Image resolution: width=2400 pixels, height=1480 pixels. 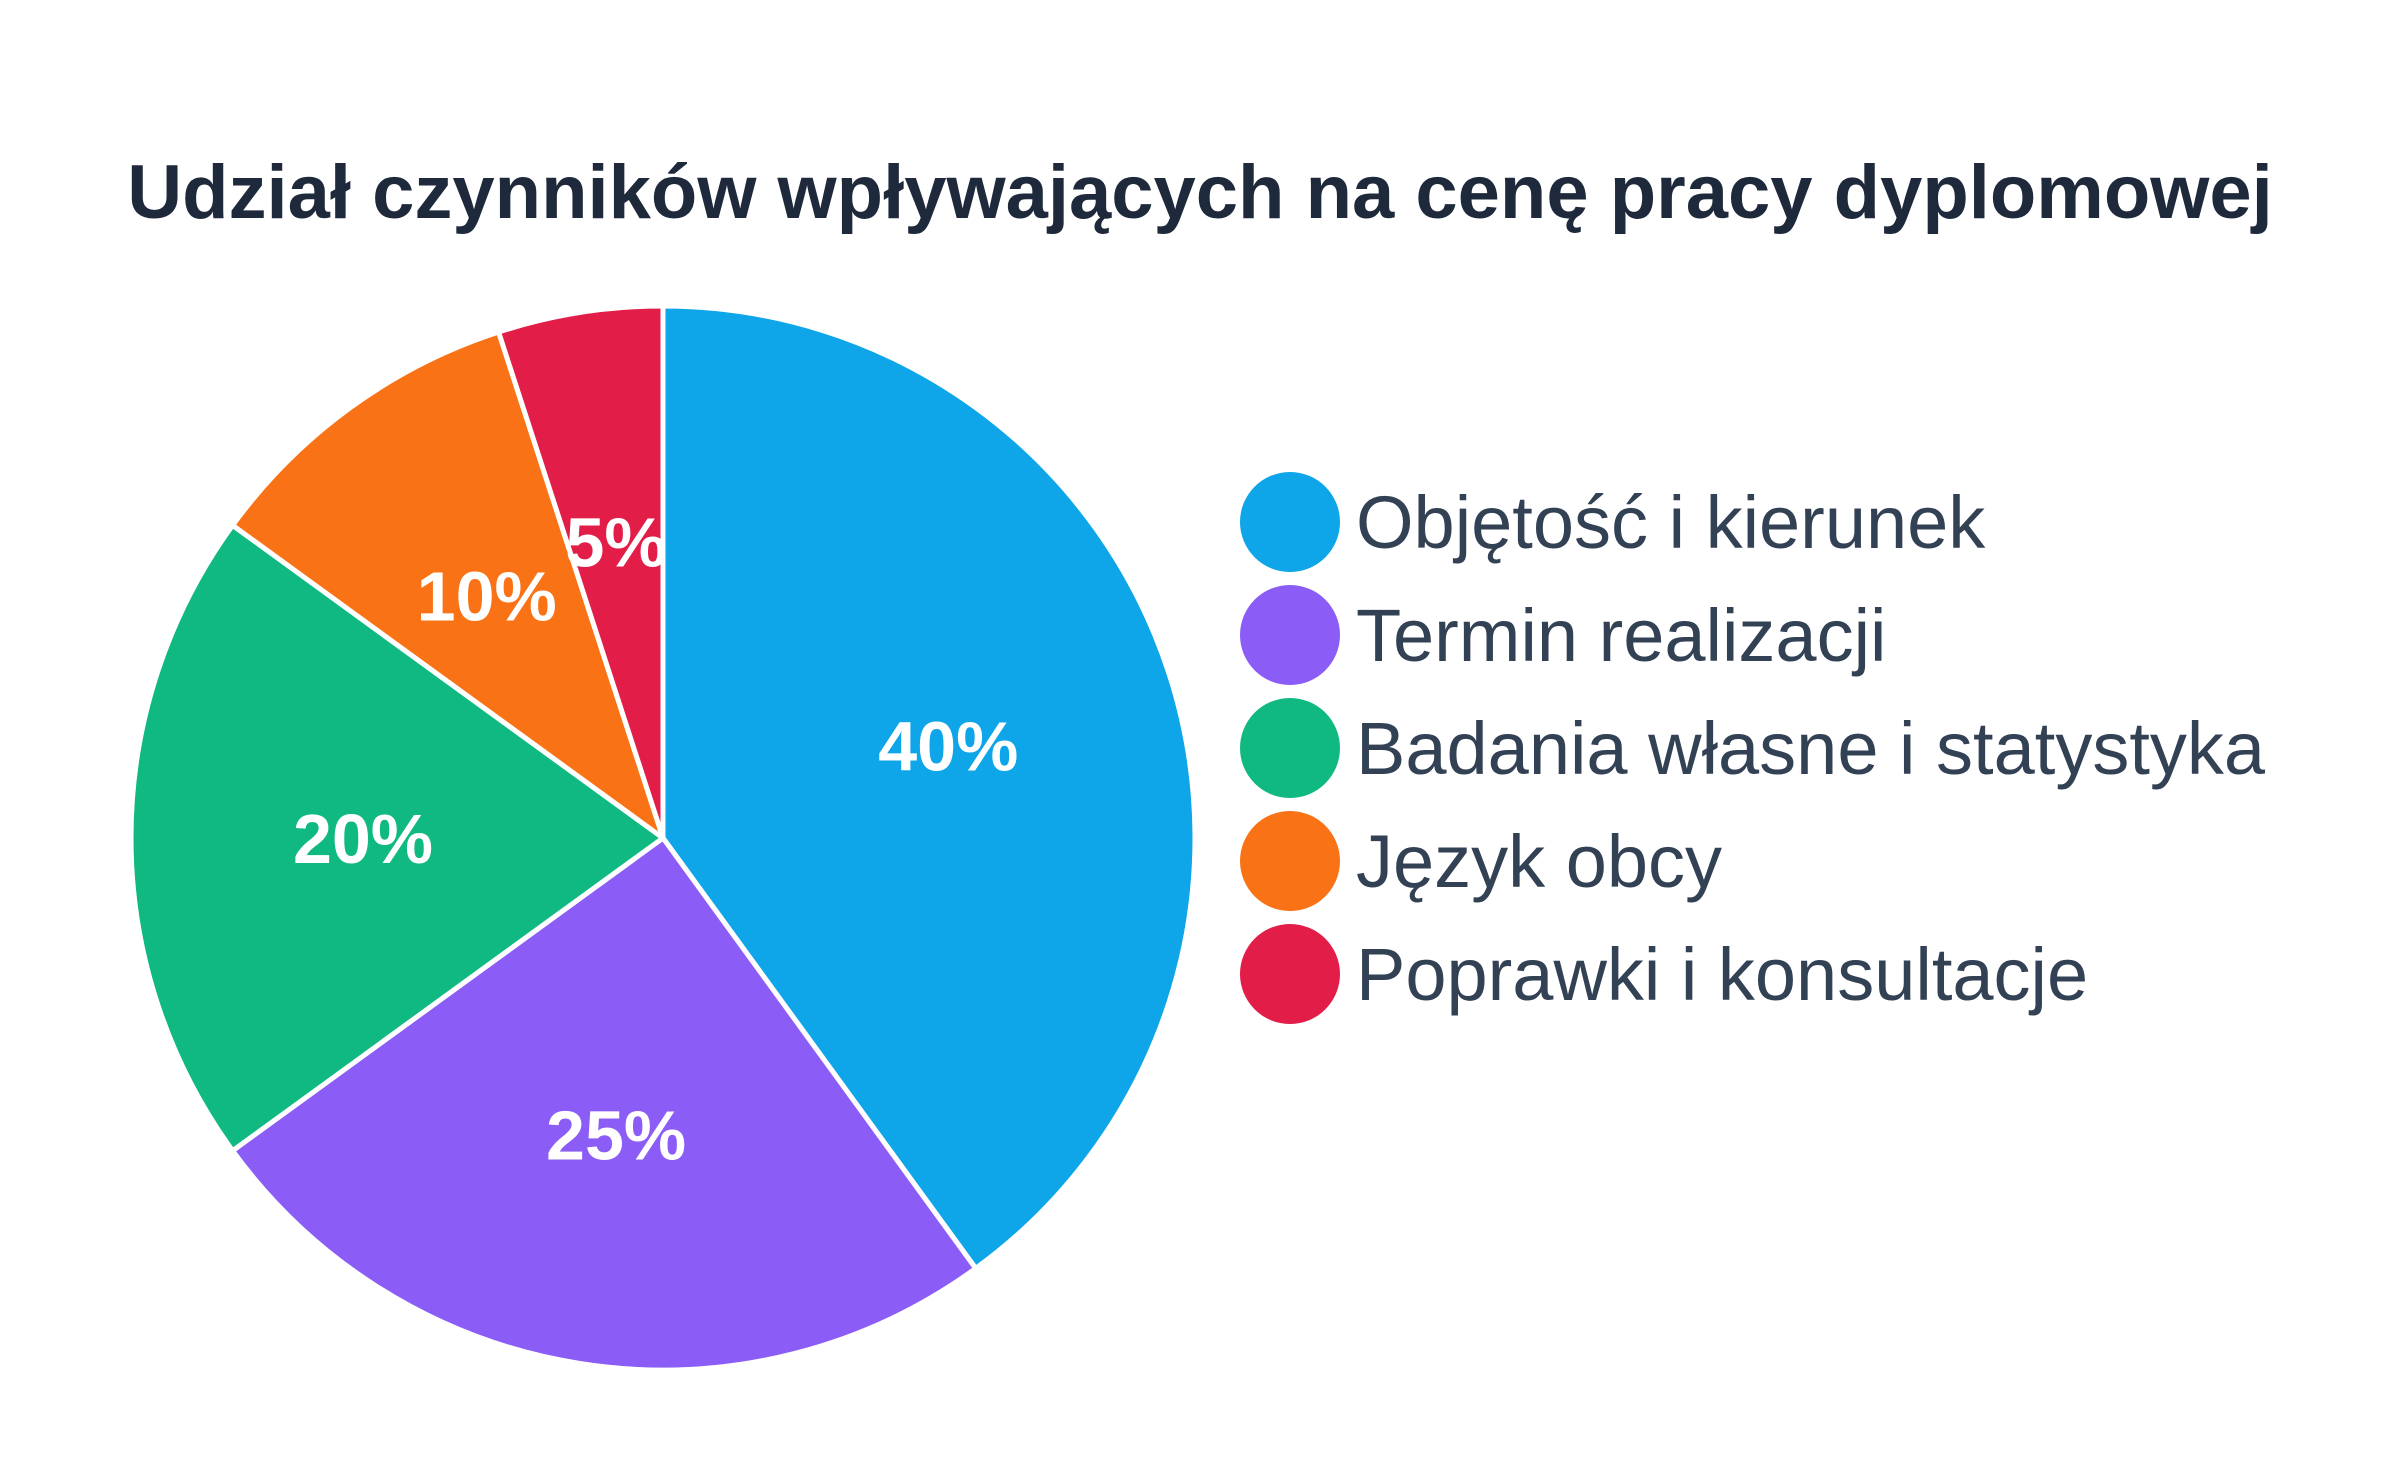 I want to click on slice-label-5: 5%, so click(x=616, y=543).